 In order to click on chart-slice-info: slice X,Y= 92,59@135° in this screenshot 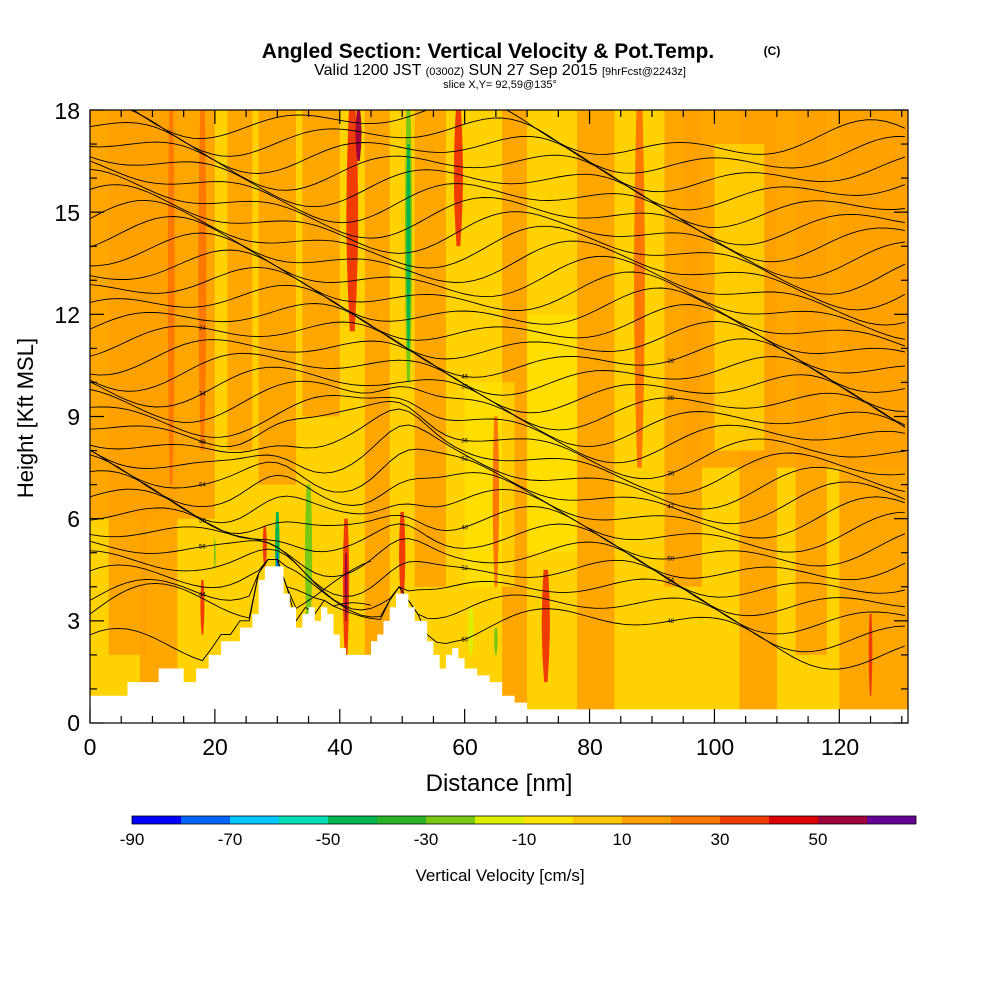, I will do `click(500, 85)`.